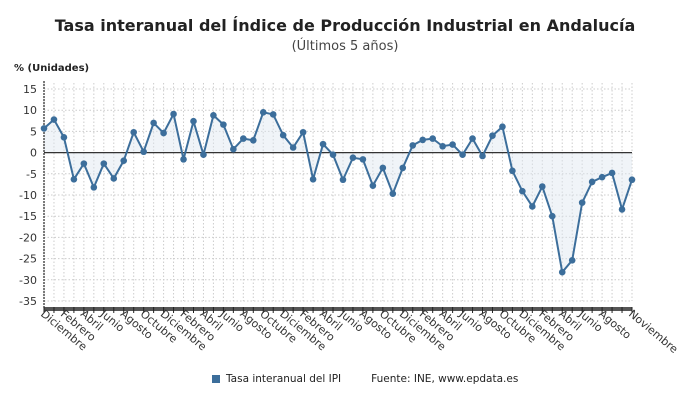  Describe the element at coordinates (284, 379) in the screenshot. I see `legend-label: Tasa interanual del IPI` at that location.